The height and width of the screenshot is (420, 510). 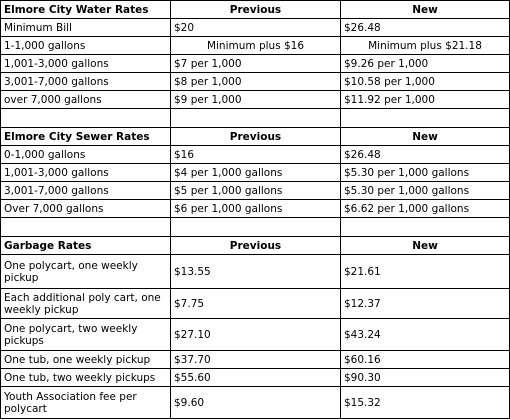 I want to click on rate-label: Minimum Bill, so click(x=85, y=27).